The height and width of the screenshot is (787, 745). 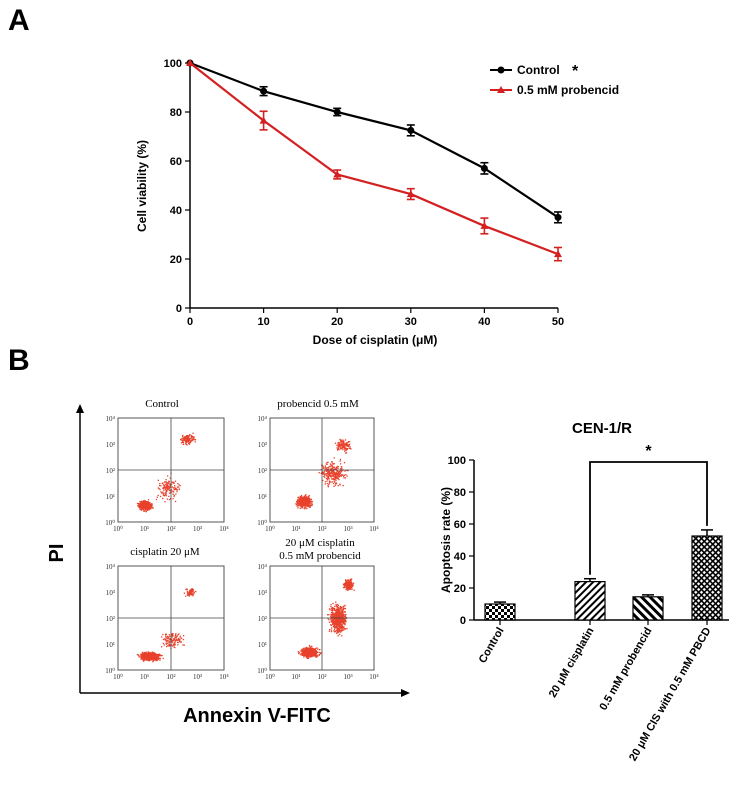 I want to click on flow-plot-title-line-1: 20 μM cisplatin, so click(x=320, y=543).